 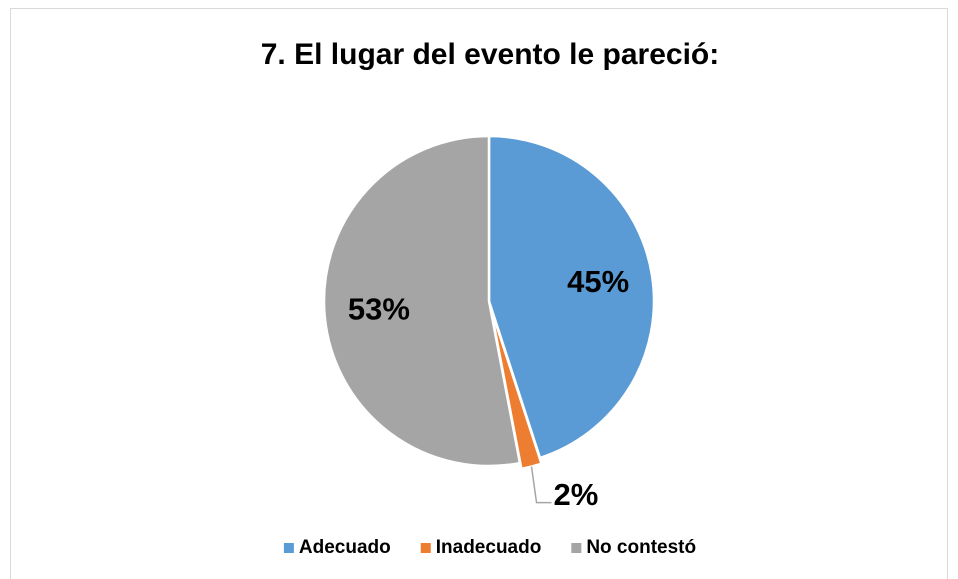 What do you see at coordinates (576, 494) in the screenshot?
I see `data-label: 2%` at bounding box center [576, 494].